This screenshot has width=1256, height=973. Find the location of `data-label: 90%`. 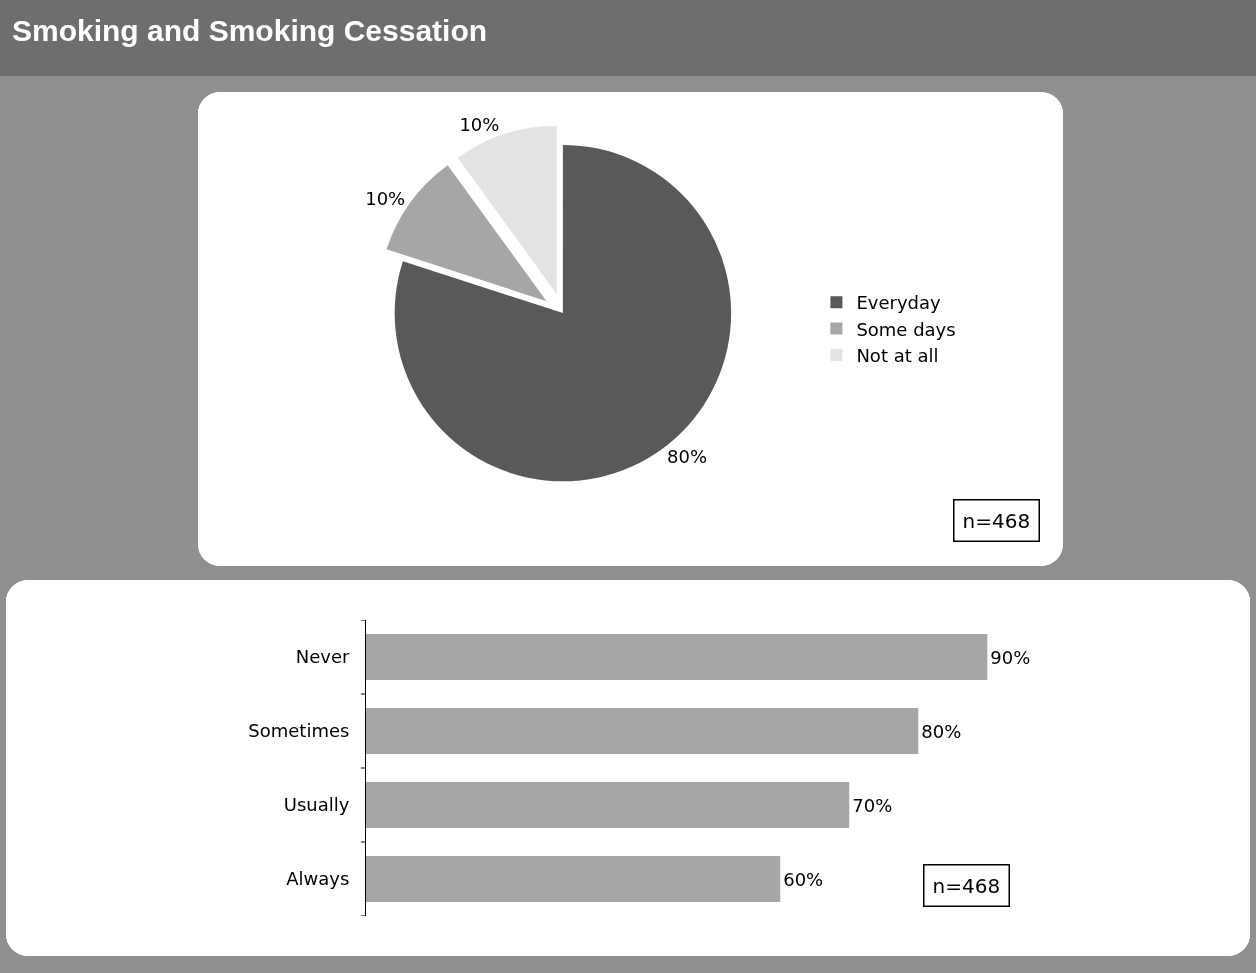

data-label: 90% is located at coordinates (1010, 657).